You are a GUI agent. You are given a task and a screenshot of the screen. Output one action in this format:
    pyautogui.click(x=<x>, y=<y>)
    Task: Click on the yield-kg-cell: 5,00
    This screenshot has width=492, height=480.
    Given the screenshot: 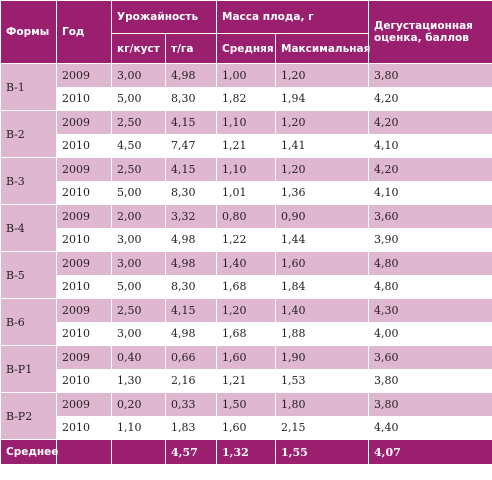 What is the action you would take?
    pyautogui.click(x=138, y=98)
    